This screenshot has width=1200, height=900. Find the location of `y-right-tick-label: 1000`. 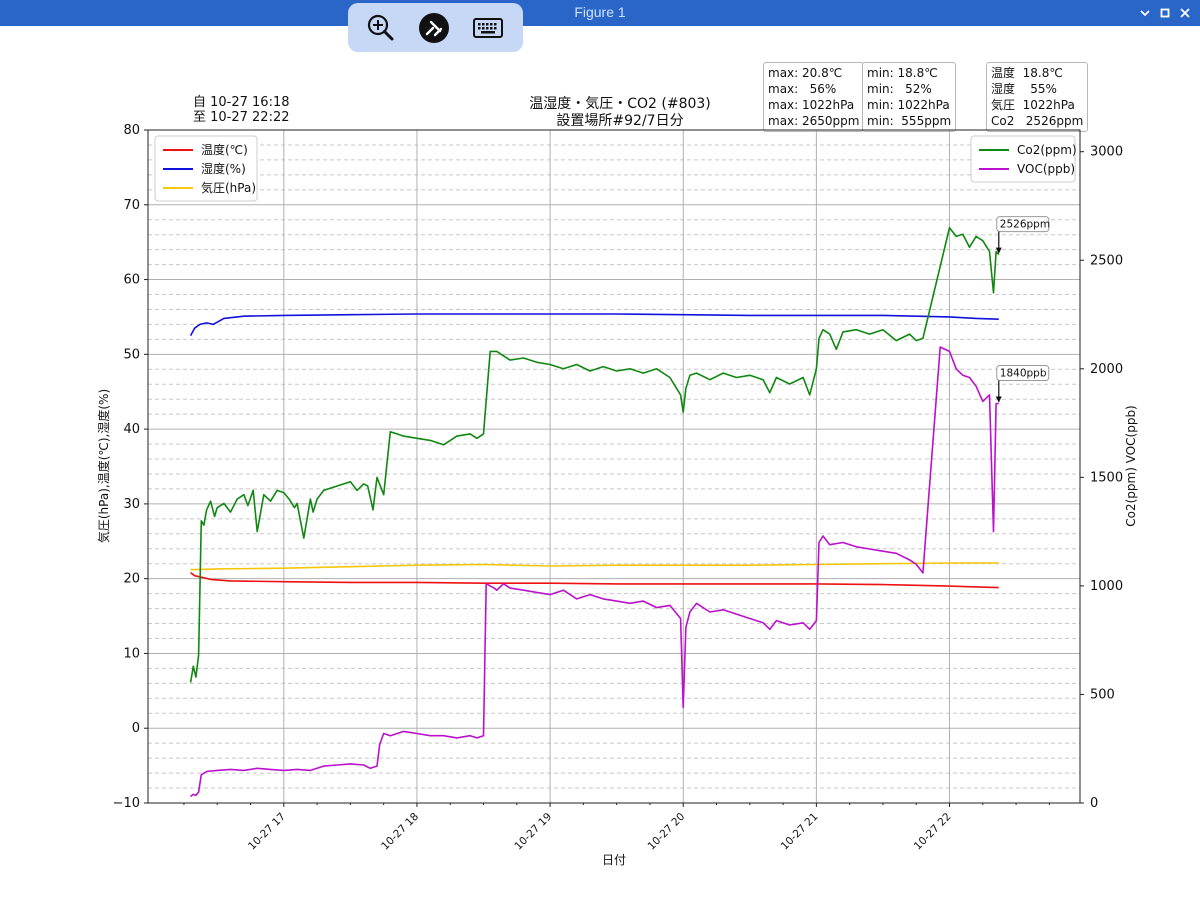

y-right-tick-label: 1000 is located at coordinates (1106, 586).